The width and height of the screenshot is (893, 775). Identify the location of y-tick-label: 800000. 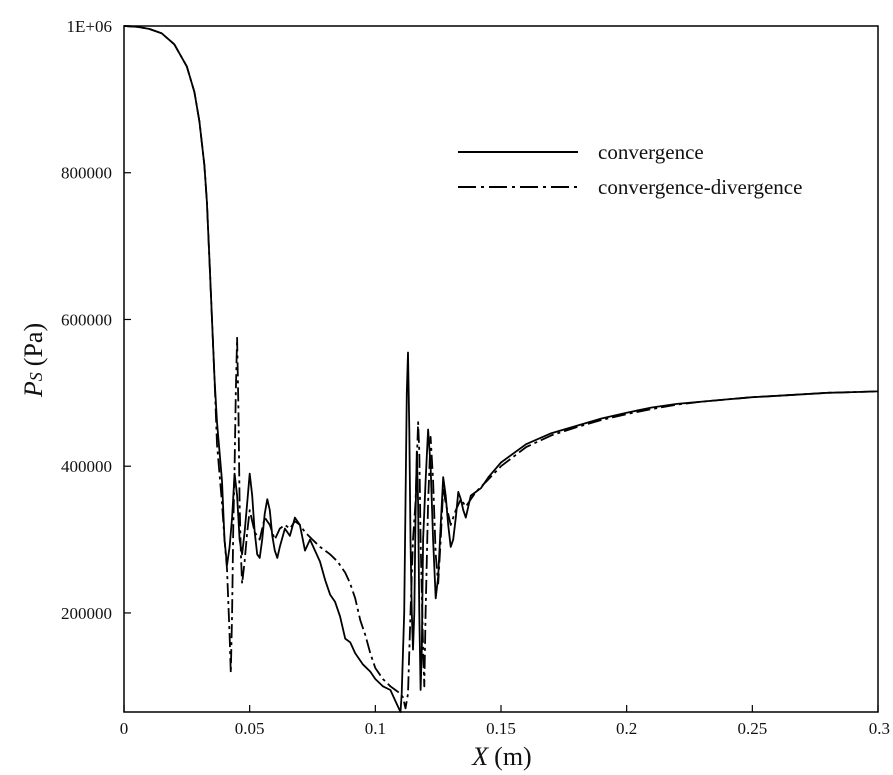
(86, 173).